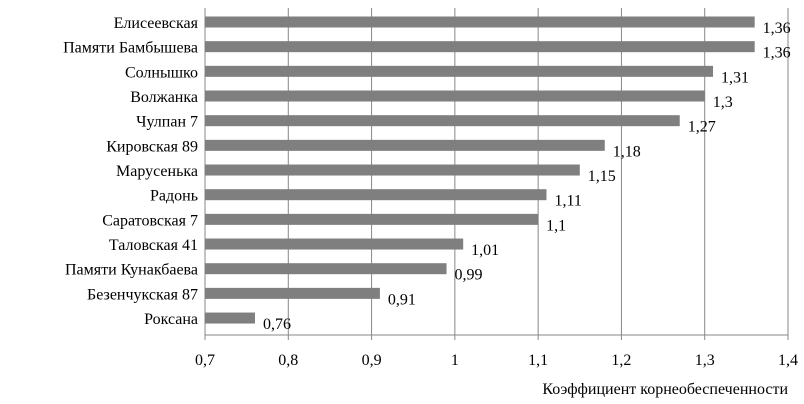  What do you see at coordinates (567, 201) in the screenshot?
I see `value-label: 1,11` at bounding box center [567, 201].